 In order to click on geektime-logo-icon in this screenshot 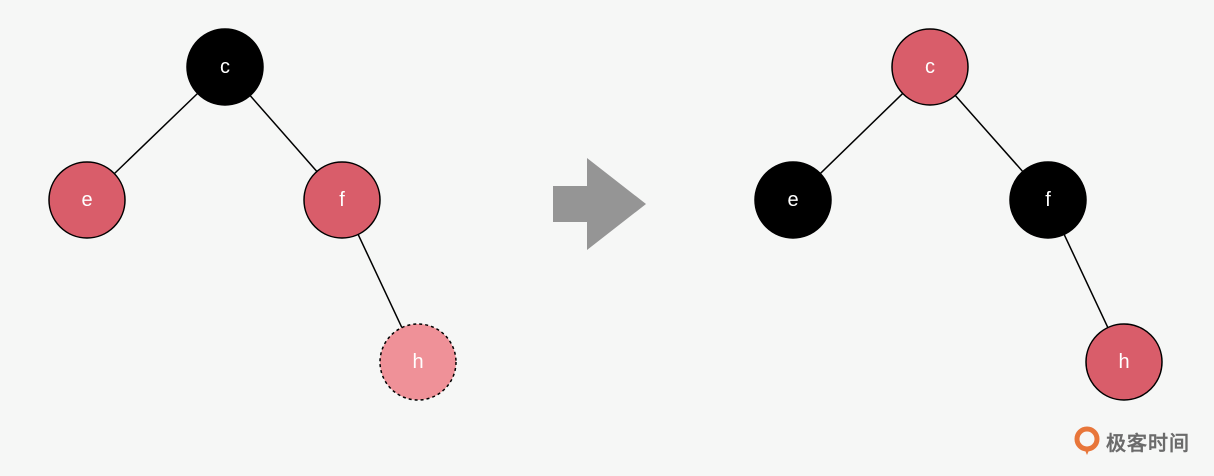, I will do `click(1087, 440)`.